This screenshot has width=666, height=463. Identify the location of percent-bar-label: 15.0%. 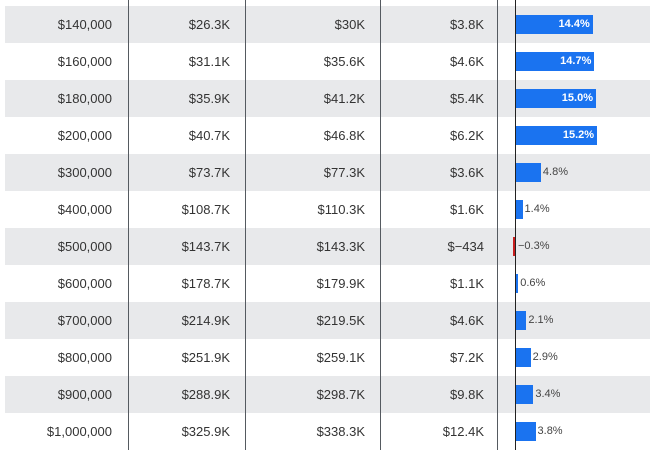
(577, 98).